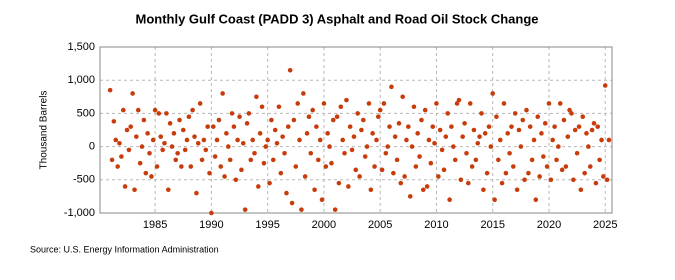 The image size is (675, 280). I want to click on x-tick-label: 2025, so click(605, 225).